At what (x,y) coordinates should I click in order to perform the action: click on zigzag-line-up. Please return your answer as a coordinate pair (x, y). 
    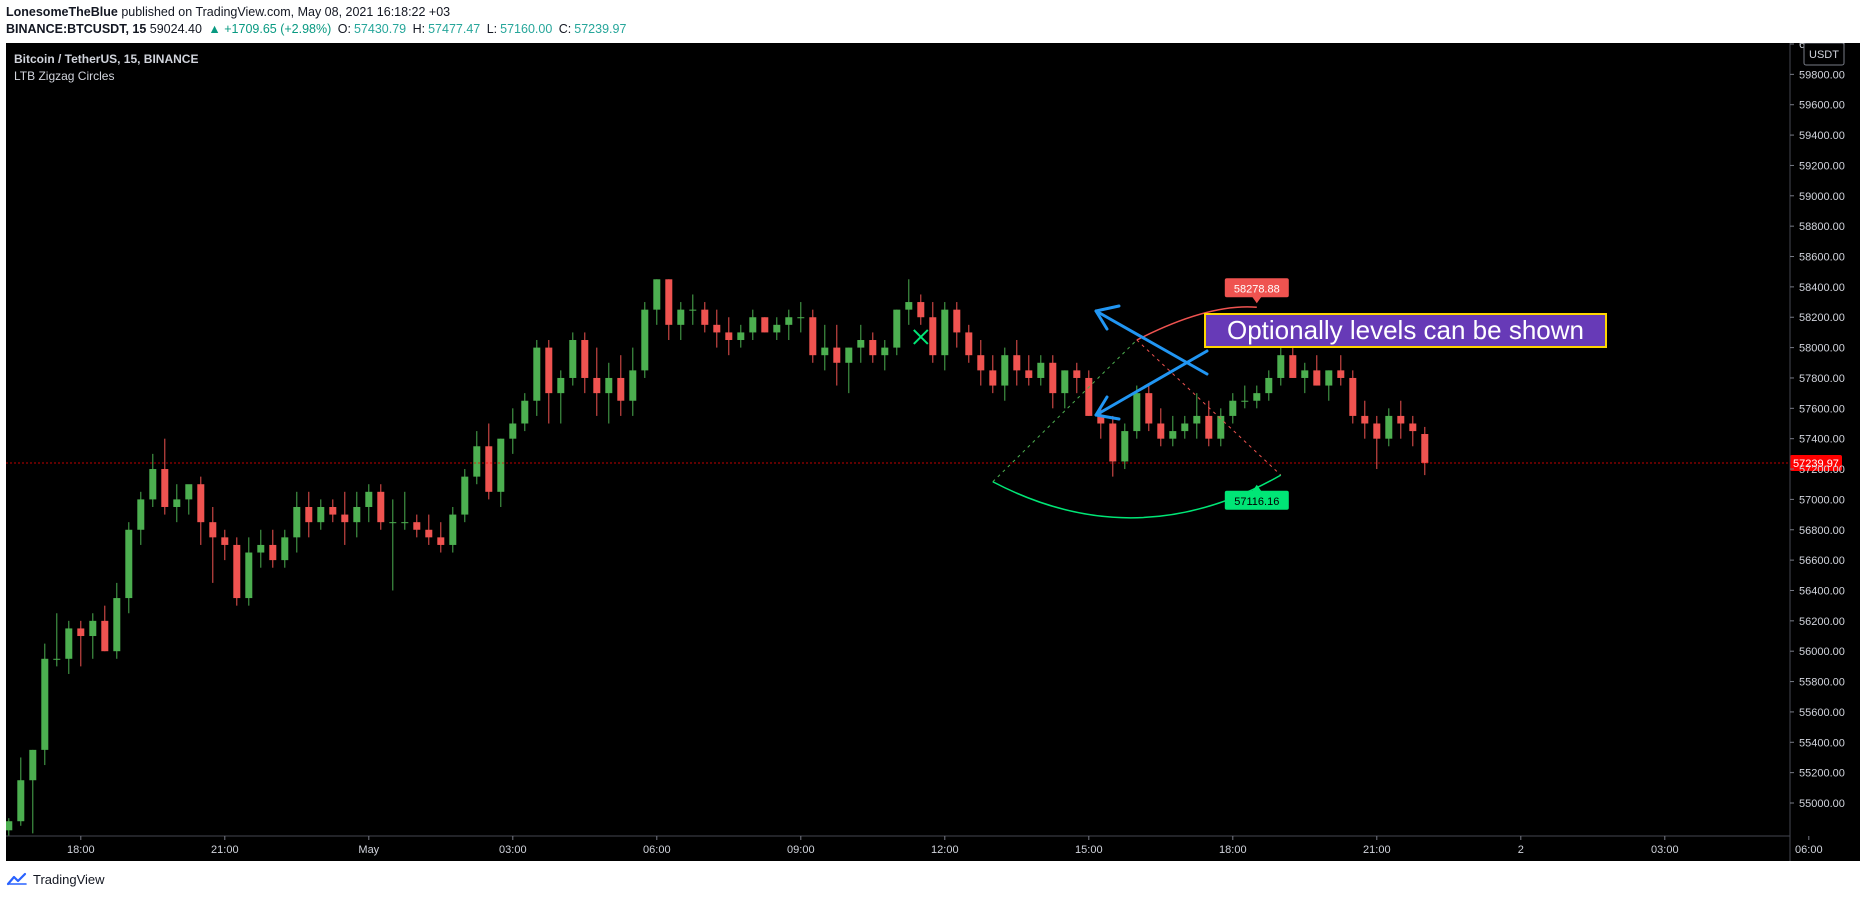
    Looking at the image, I should click on (1065, 411).